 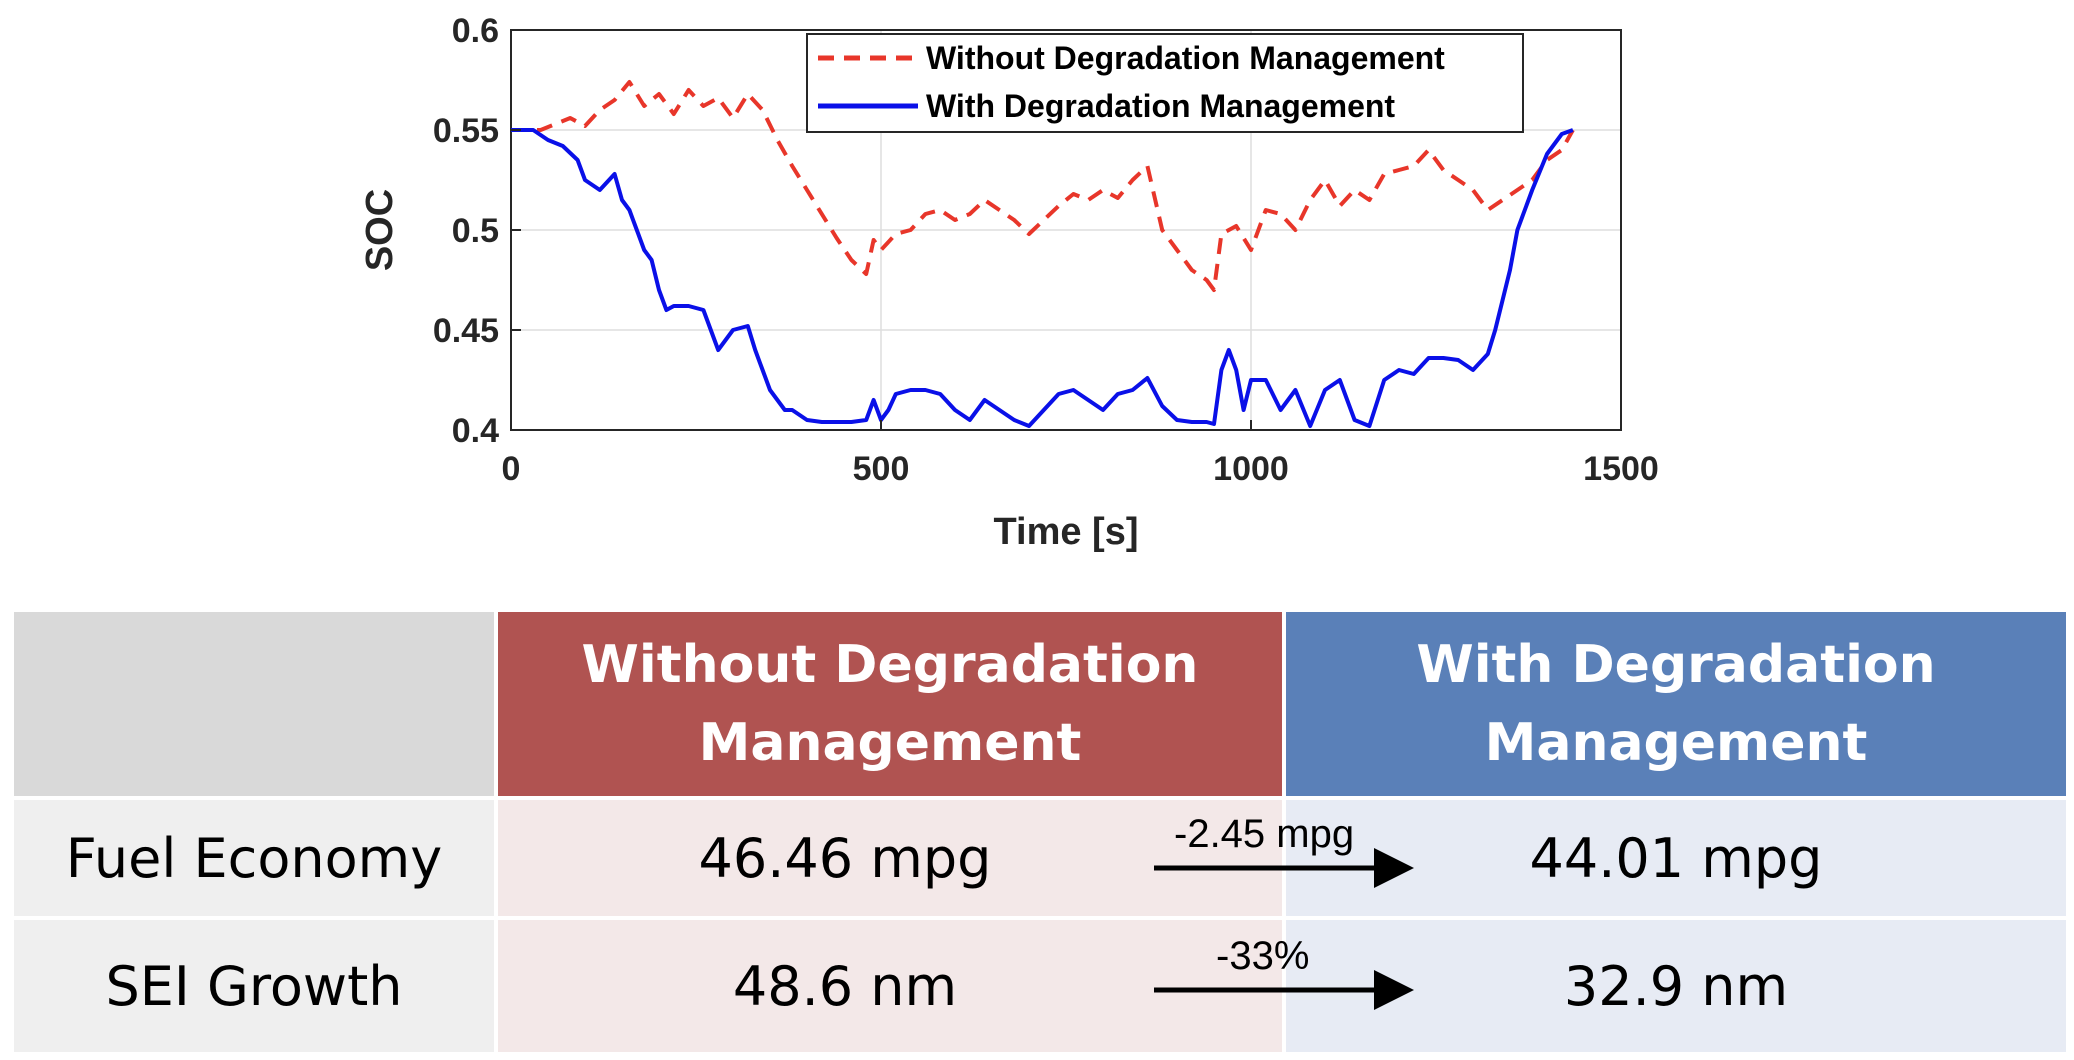 What do you see at coordinates (1676, 986) in the screenshot?
I see `sei-growth-with: 32.9 nm` at bounding box center [1676, 986].